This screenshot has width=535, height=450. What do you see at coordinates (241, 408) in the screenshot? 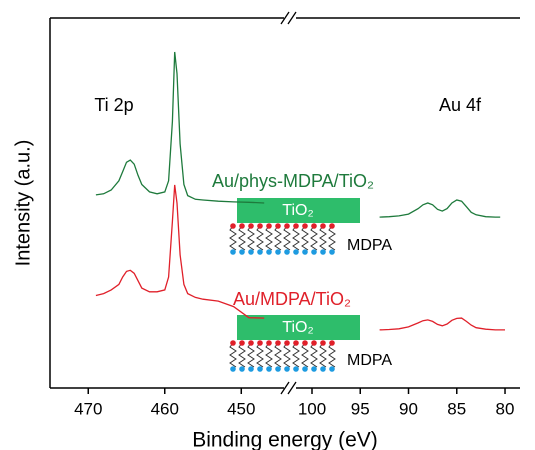
I see `x-tick-label: 450` at bounding box center [241, 408].